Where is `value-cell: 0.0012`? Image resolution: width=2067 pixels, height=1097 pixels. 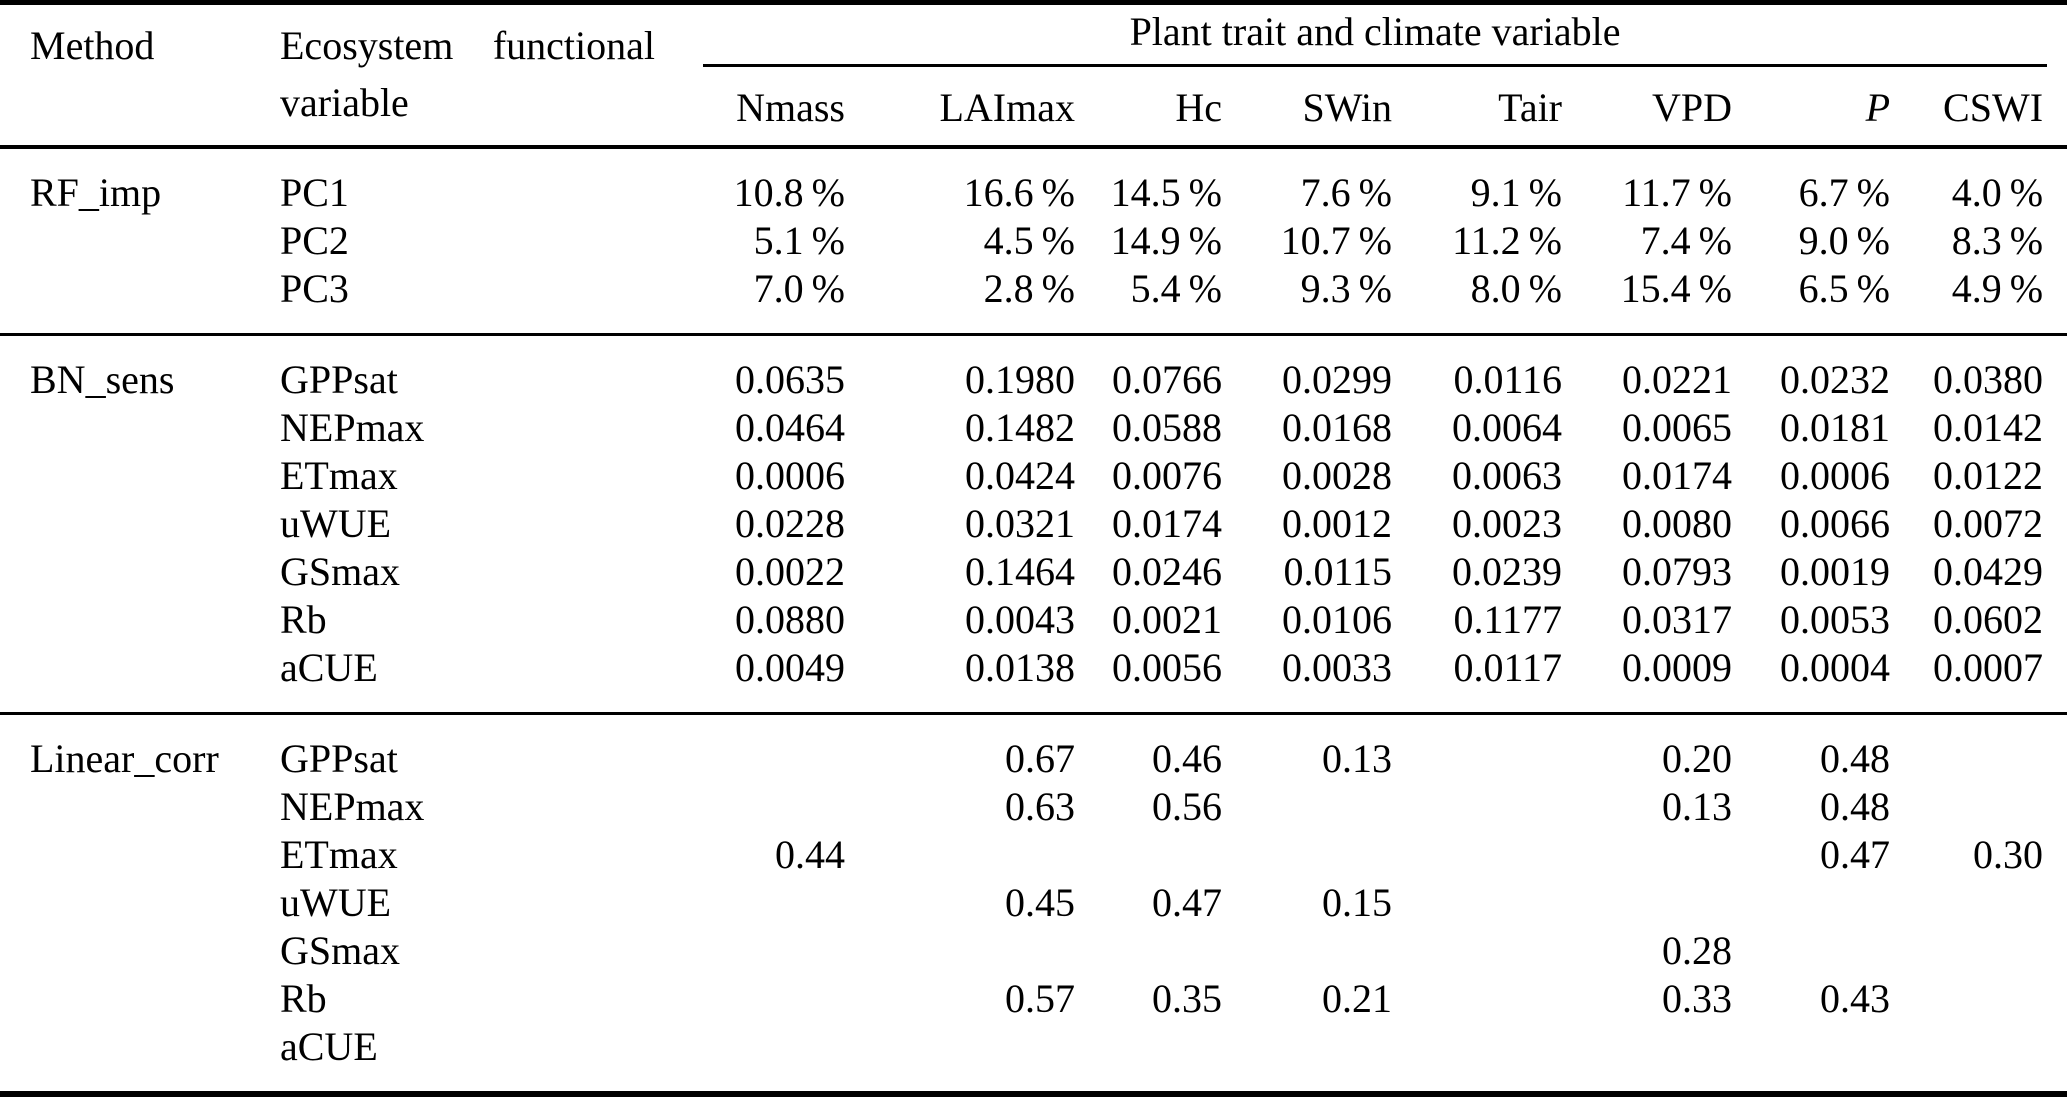
value-cell: 0.0012 is located at coordinates (1337, 523).